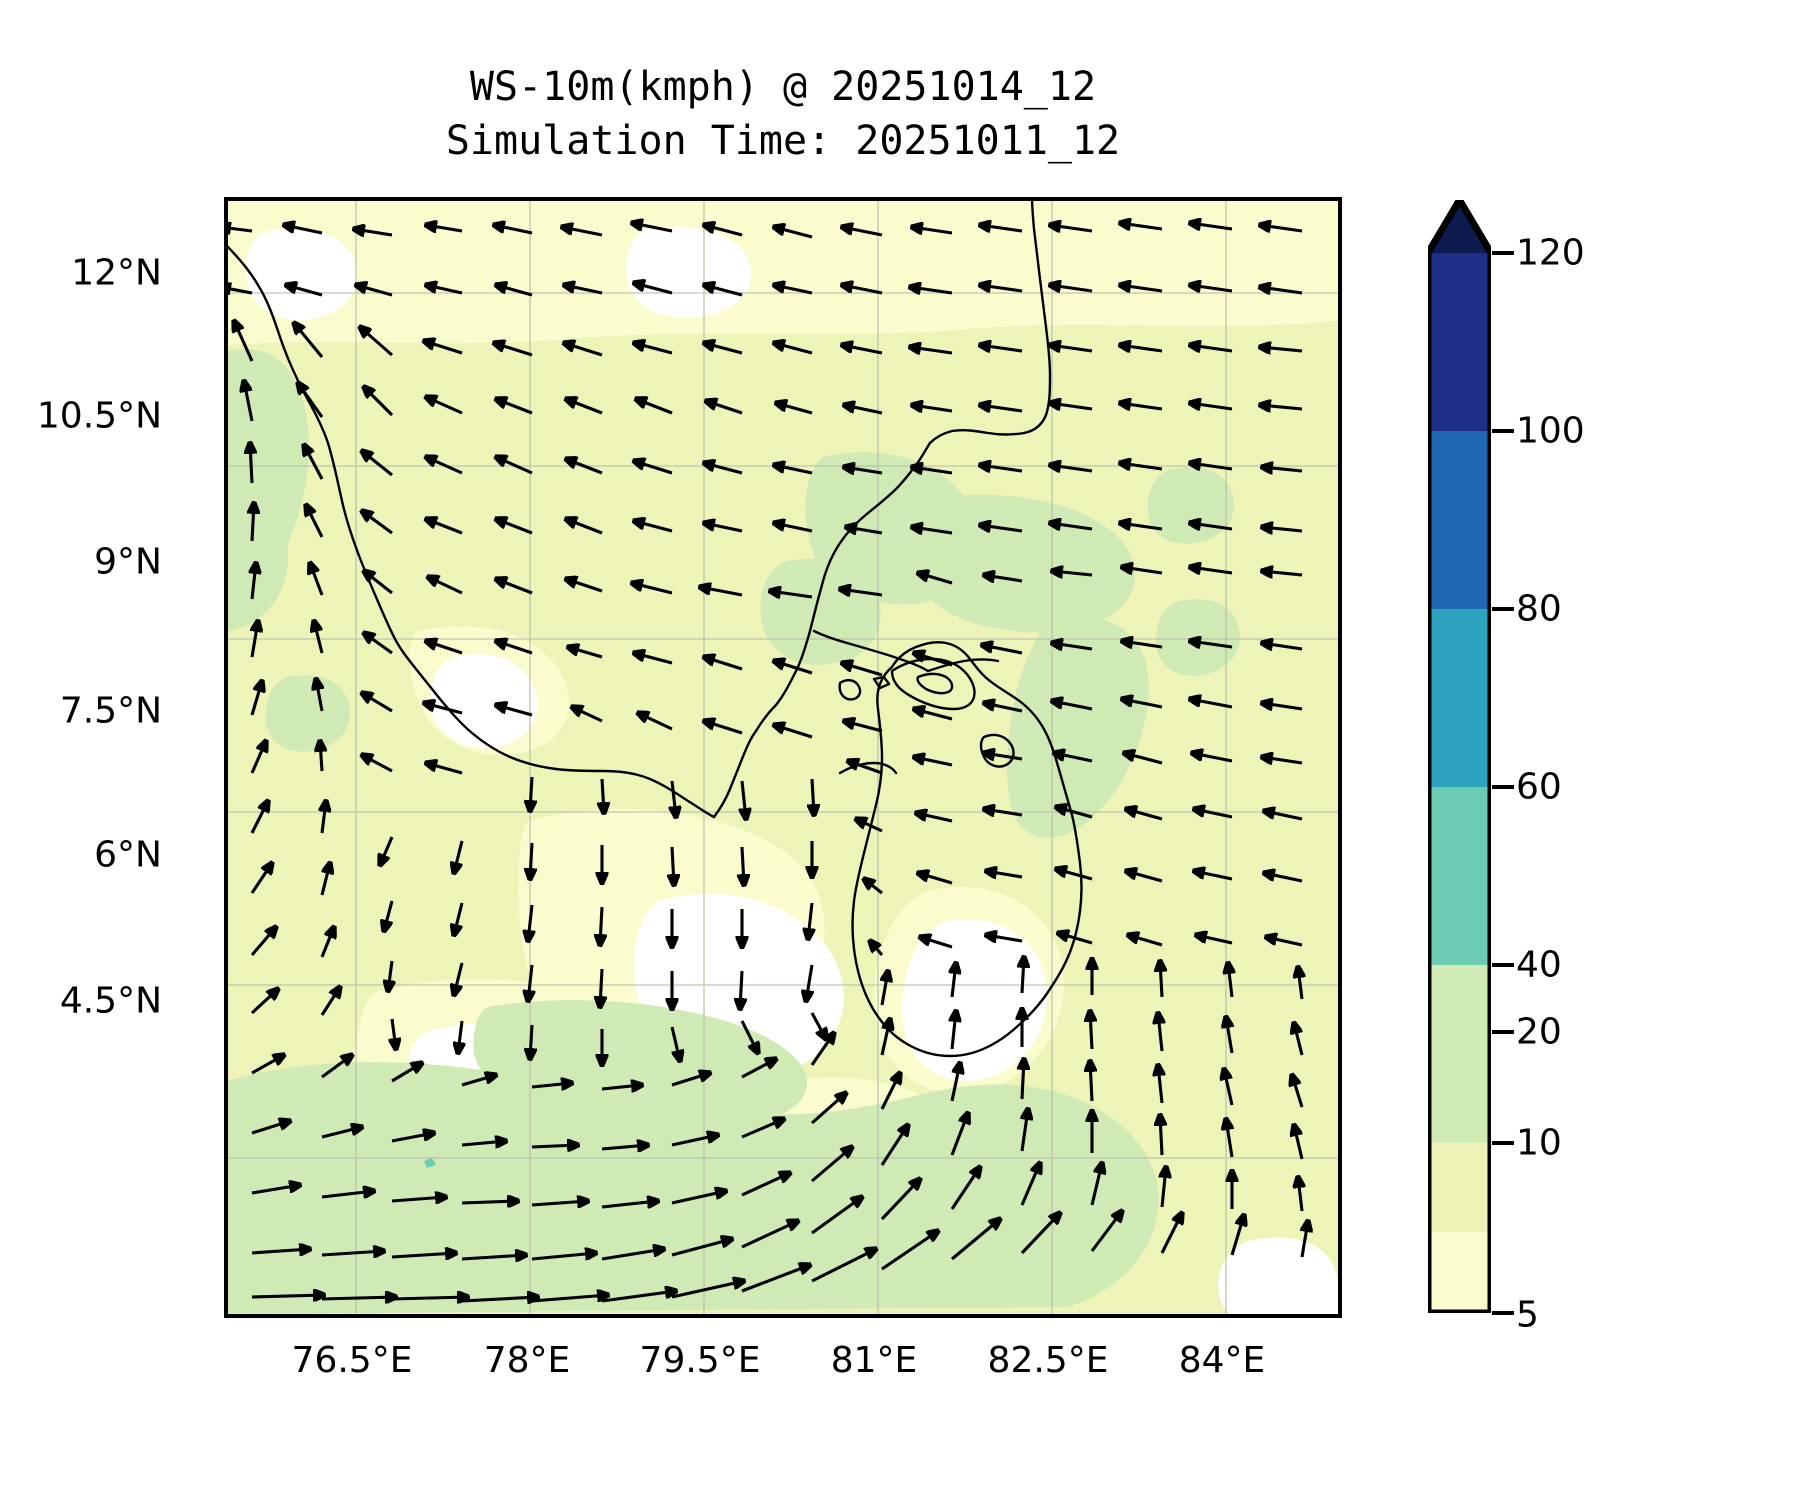 Image resolution: width=1800 pixels, height=1500 pixels. Describe the element at coordinates (700, 1360) in the screenshot. I see `x-tick-label: 79.5°E` at that location.